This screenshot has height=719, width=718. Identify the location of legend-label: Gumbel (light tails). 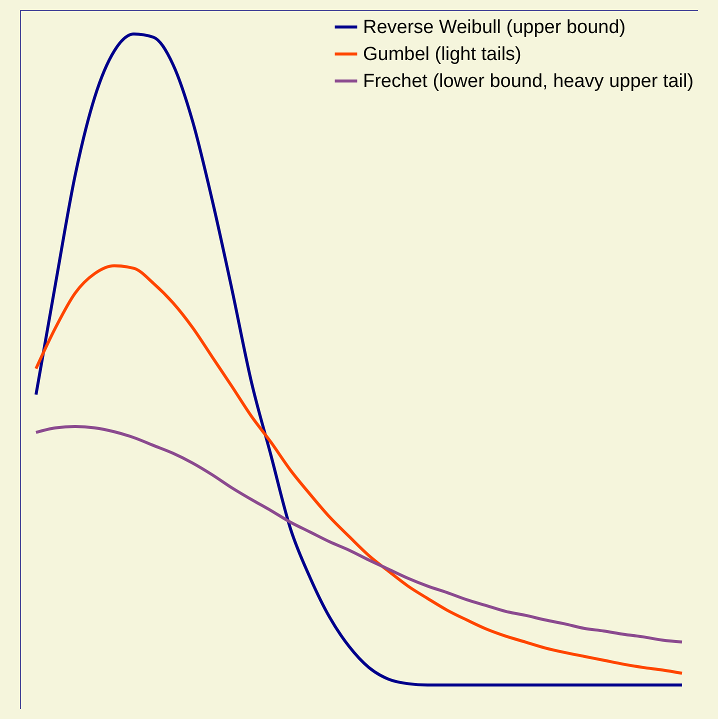
(442, 54).